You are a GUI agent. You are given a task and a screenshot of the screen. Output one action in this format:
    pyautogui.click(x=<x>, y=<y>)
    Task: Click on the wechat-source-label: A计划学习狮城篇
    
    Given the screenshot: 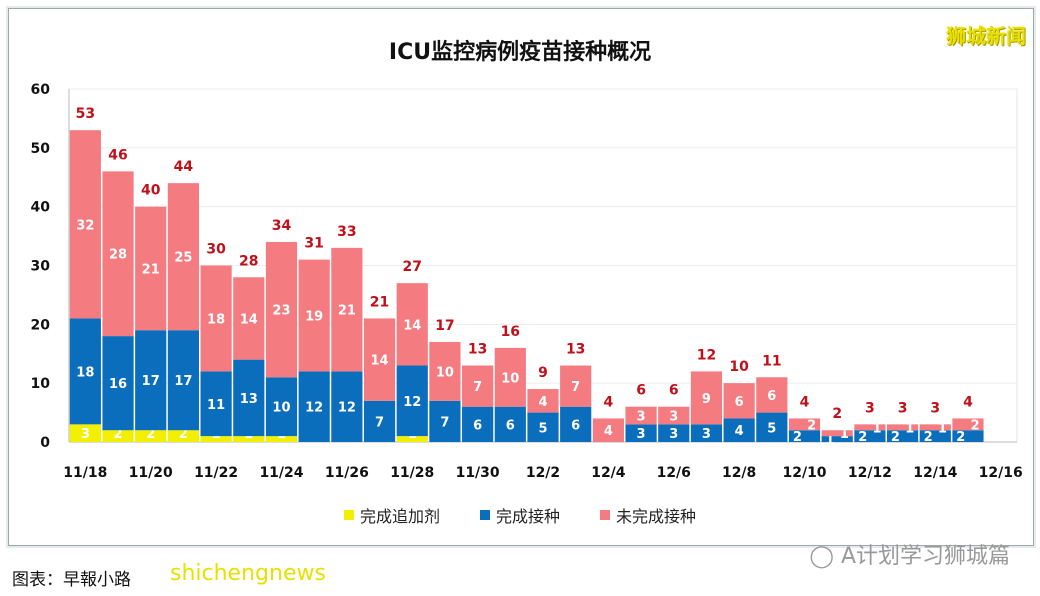 What is the action you would take?
    pyautogui.click(x=925, y=556)
    